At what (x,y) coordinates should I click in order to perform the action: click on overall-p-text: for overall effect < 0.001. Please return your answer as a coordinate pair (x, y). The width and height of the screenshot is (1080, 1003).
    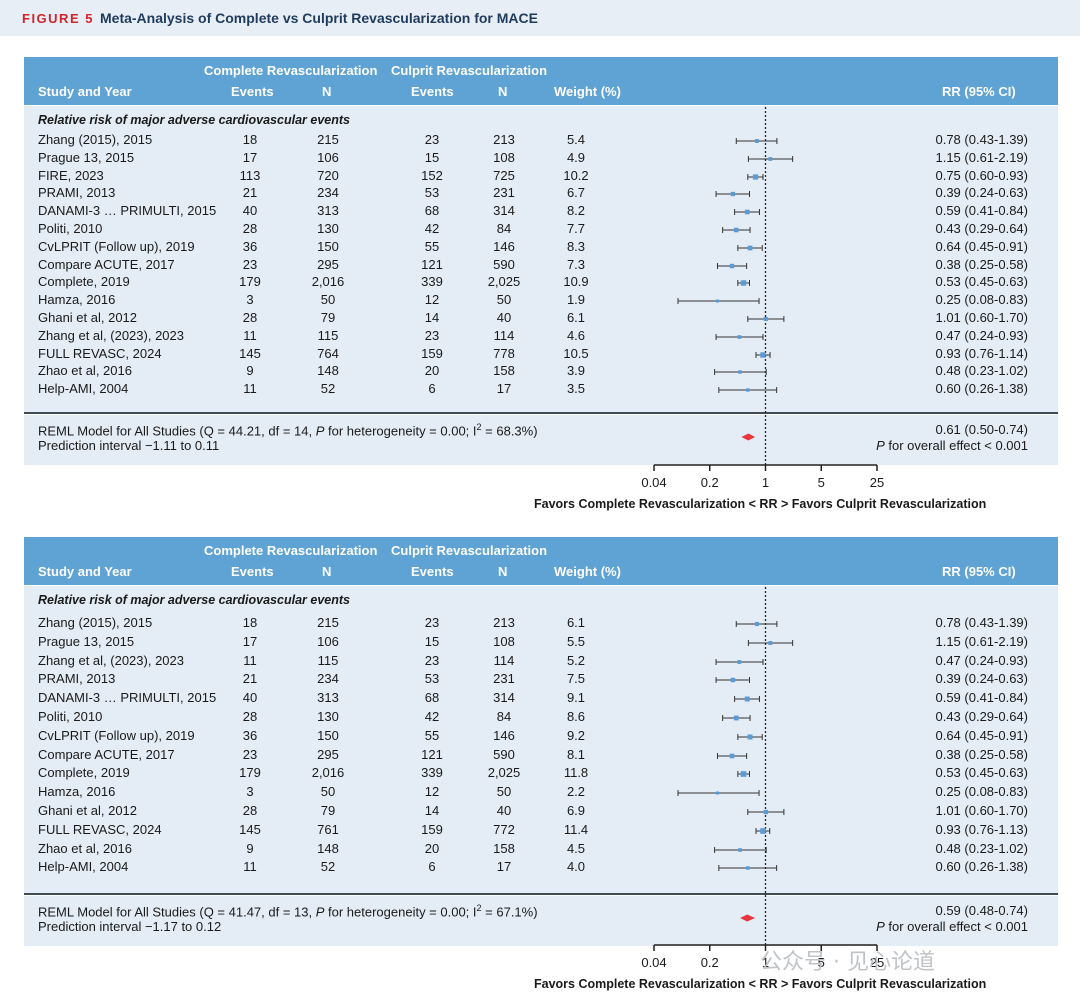
    Looking at the image, I should click on (956, 445).